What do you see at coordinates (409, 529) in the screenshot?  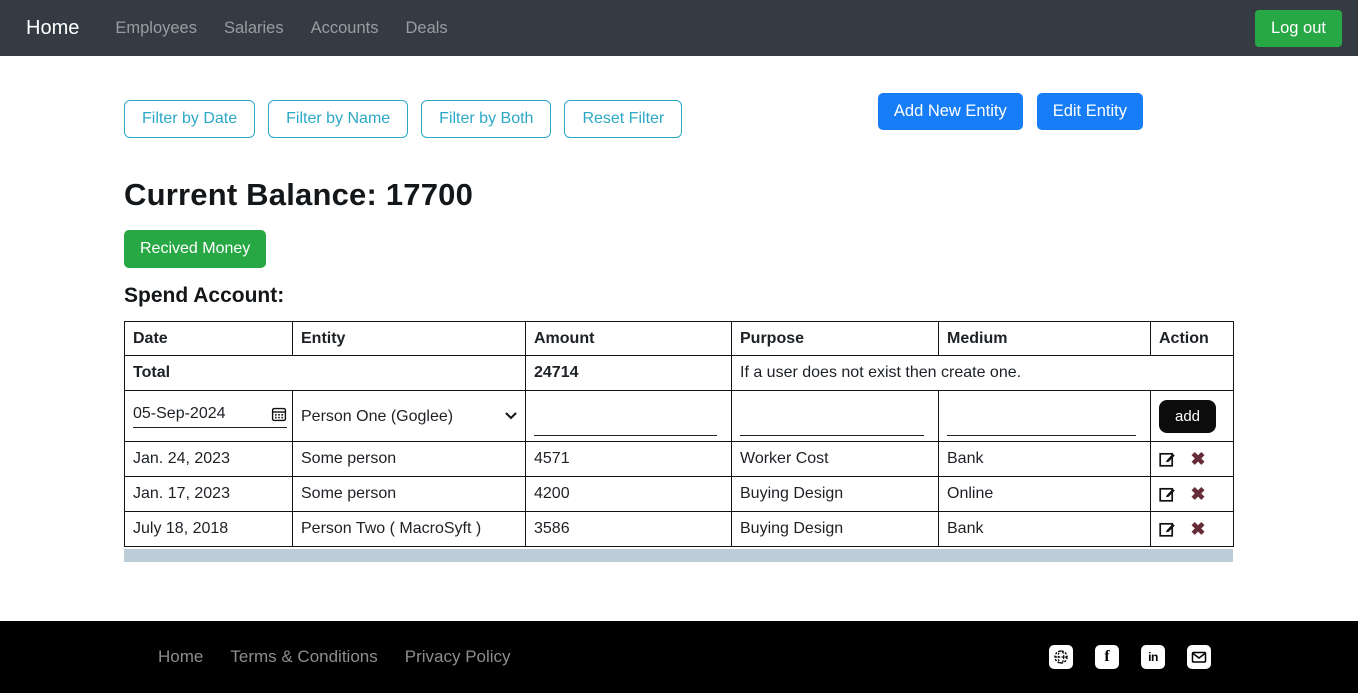 I see `cell-entity: Person Two ( MacroSyft )` at bounding box center [409, 529].